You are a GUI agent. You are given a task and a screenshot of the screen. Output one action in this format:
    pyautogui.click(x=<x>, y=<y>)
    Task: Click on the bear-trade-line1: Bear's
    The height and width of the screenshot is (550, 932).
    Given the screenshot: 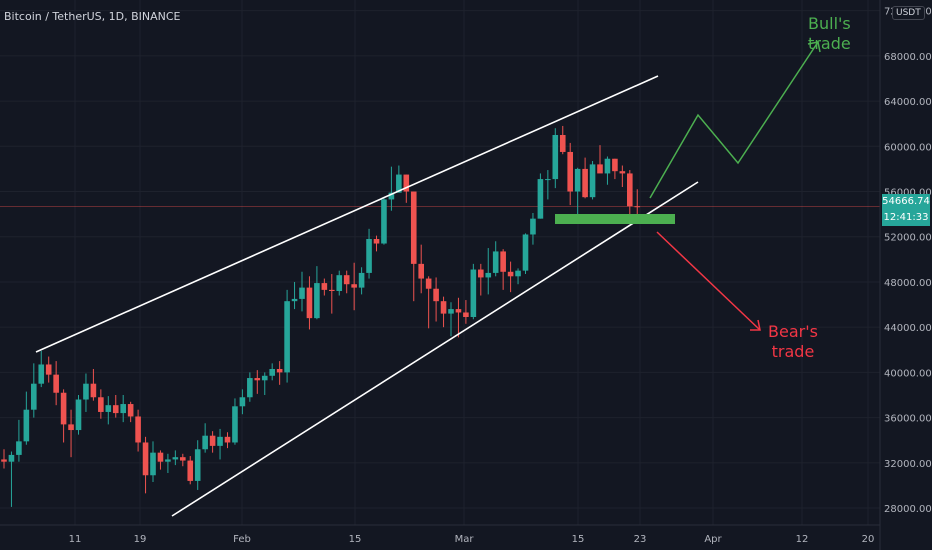 What is the action you would take?
    pyautogui.click(x=793, y=331)
    